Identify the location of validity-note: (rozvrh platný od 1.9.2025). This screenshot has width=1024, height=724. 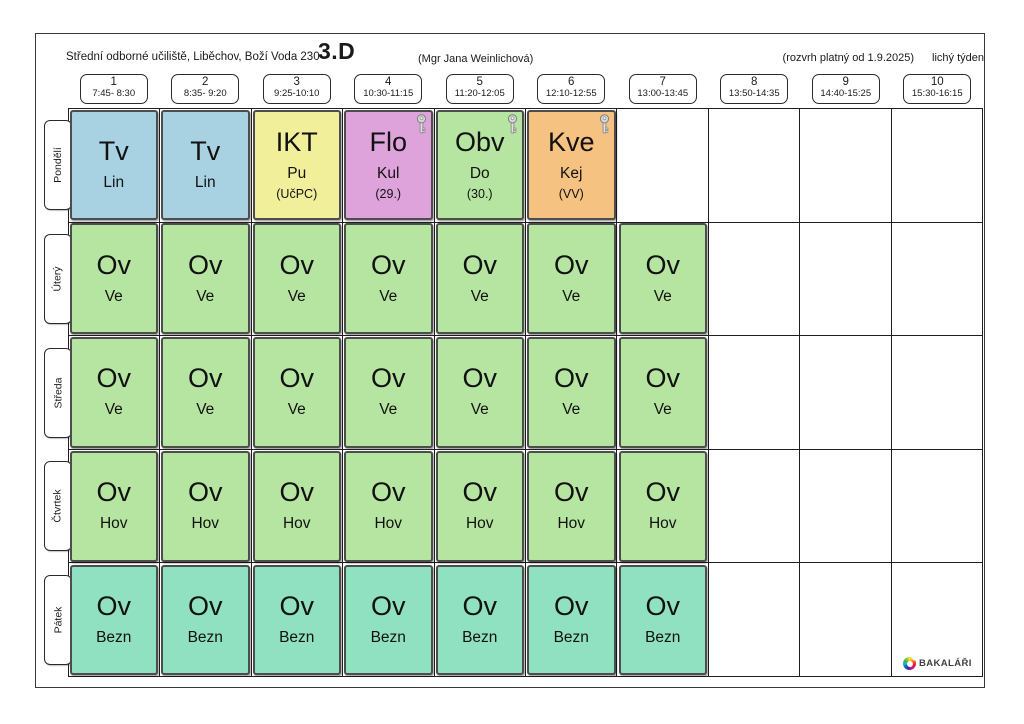
(848, 58).